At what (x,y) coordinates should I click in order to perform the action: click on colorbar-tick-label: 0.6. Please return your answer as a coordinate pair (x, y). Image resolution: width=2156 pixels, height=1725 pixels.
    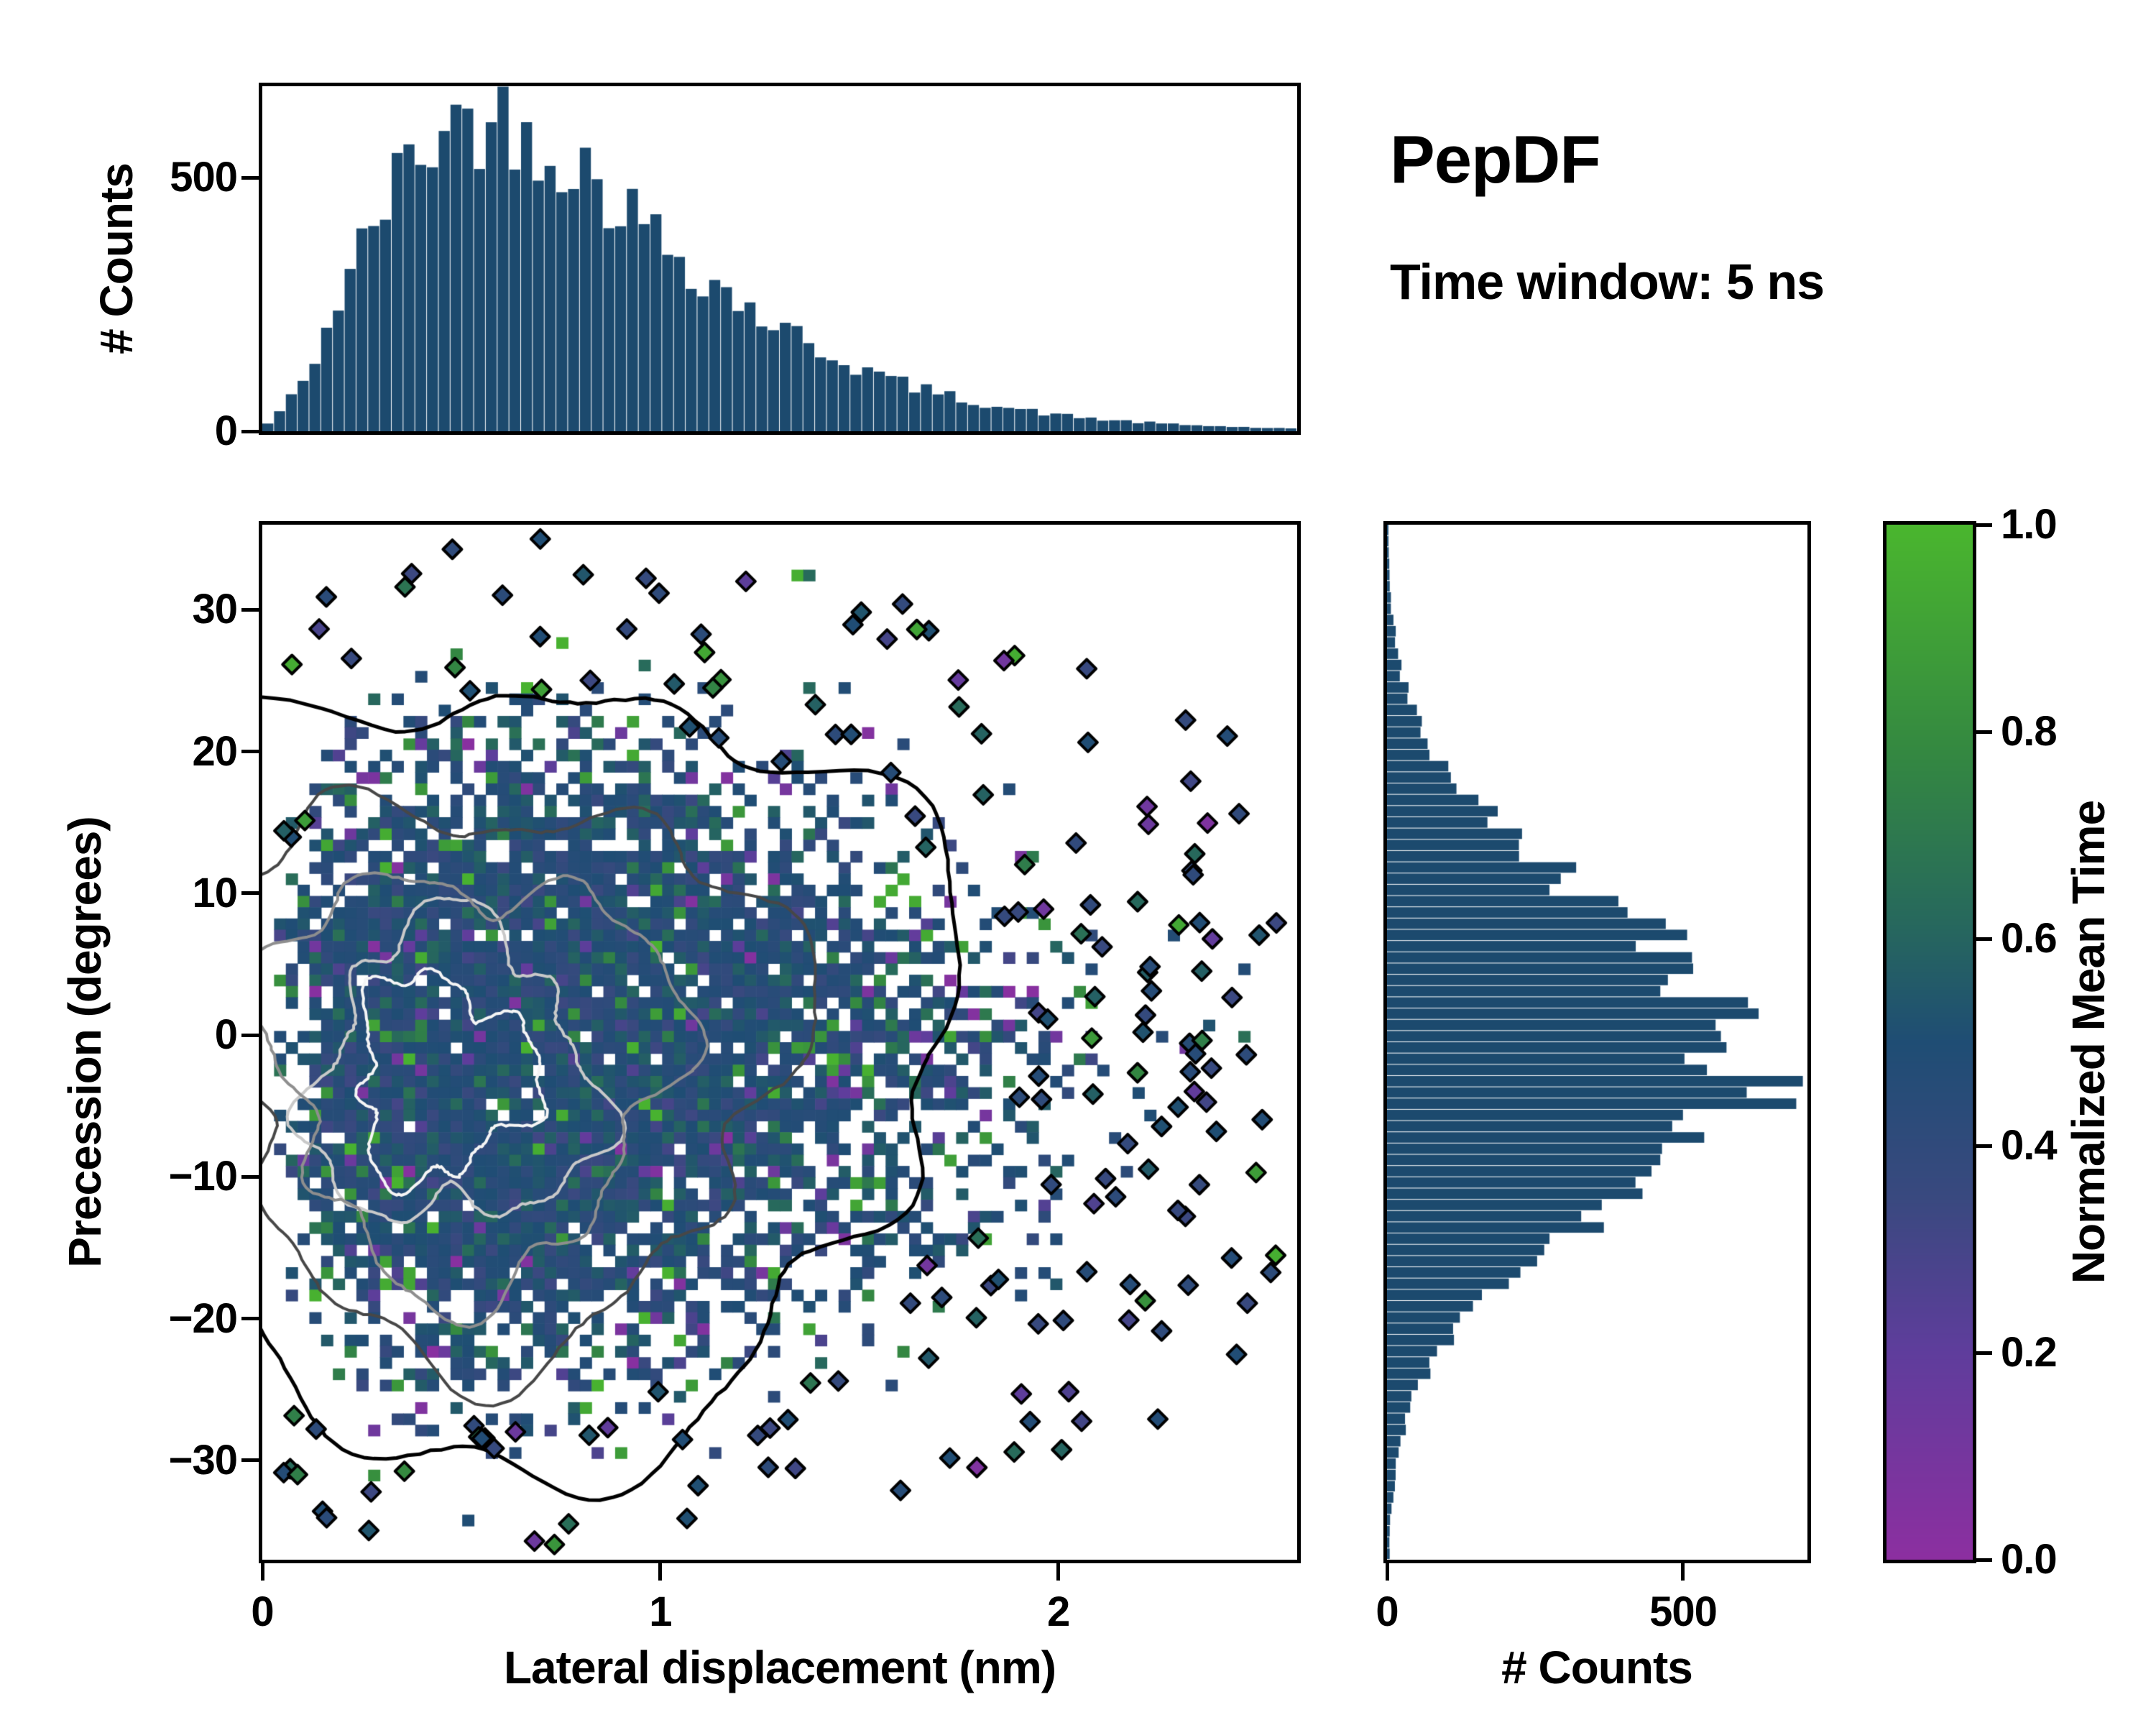
    Looking at the image, I should click on (2030, 938).